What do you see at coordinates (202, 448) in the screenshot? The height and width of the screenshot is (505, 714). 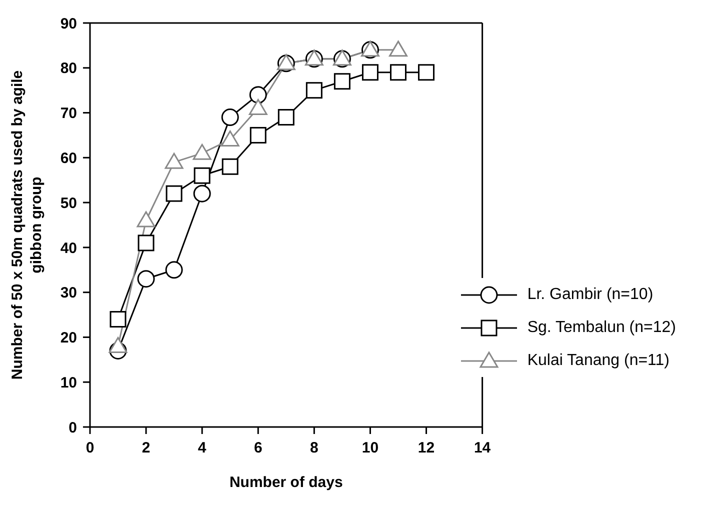 I see `x-tick-label: 4` at bounding box center [202, 448].